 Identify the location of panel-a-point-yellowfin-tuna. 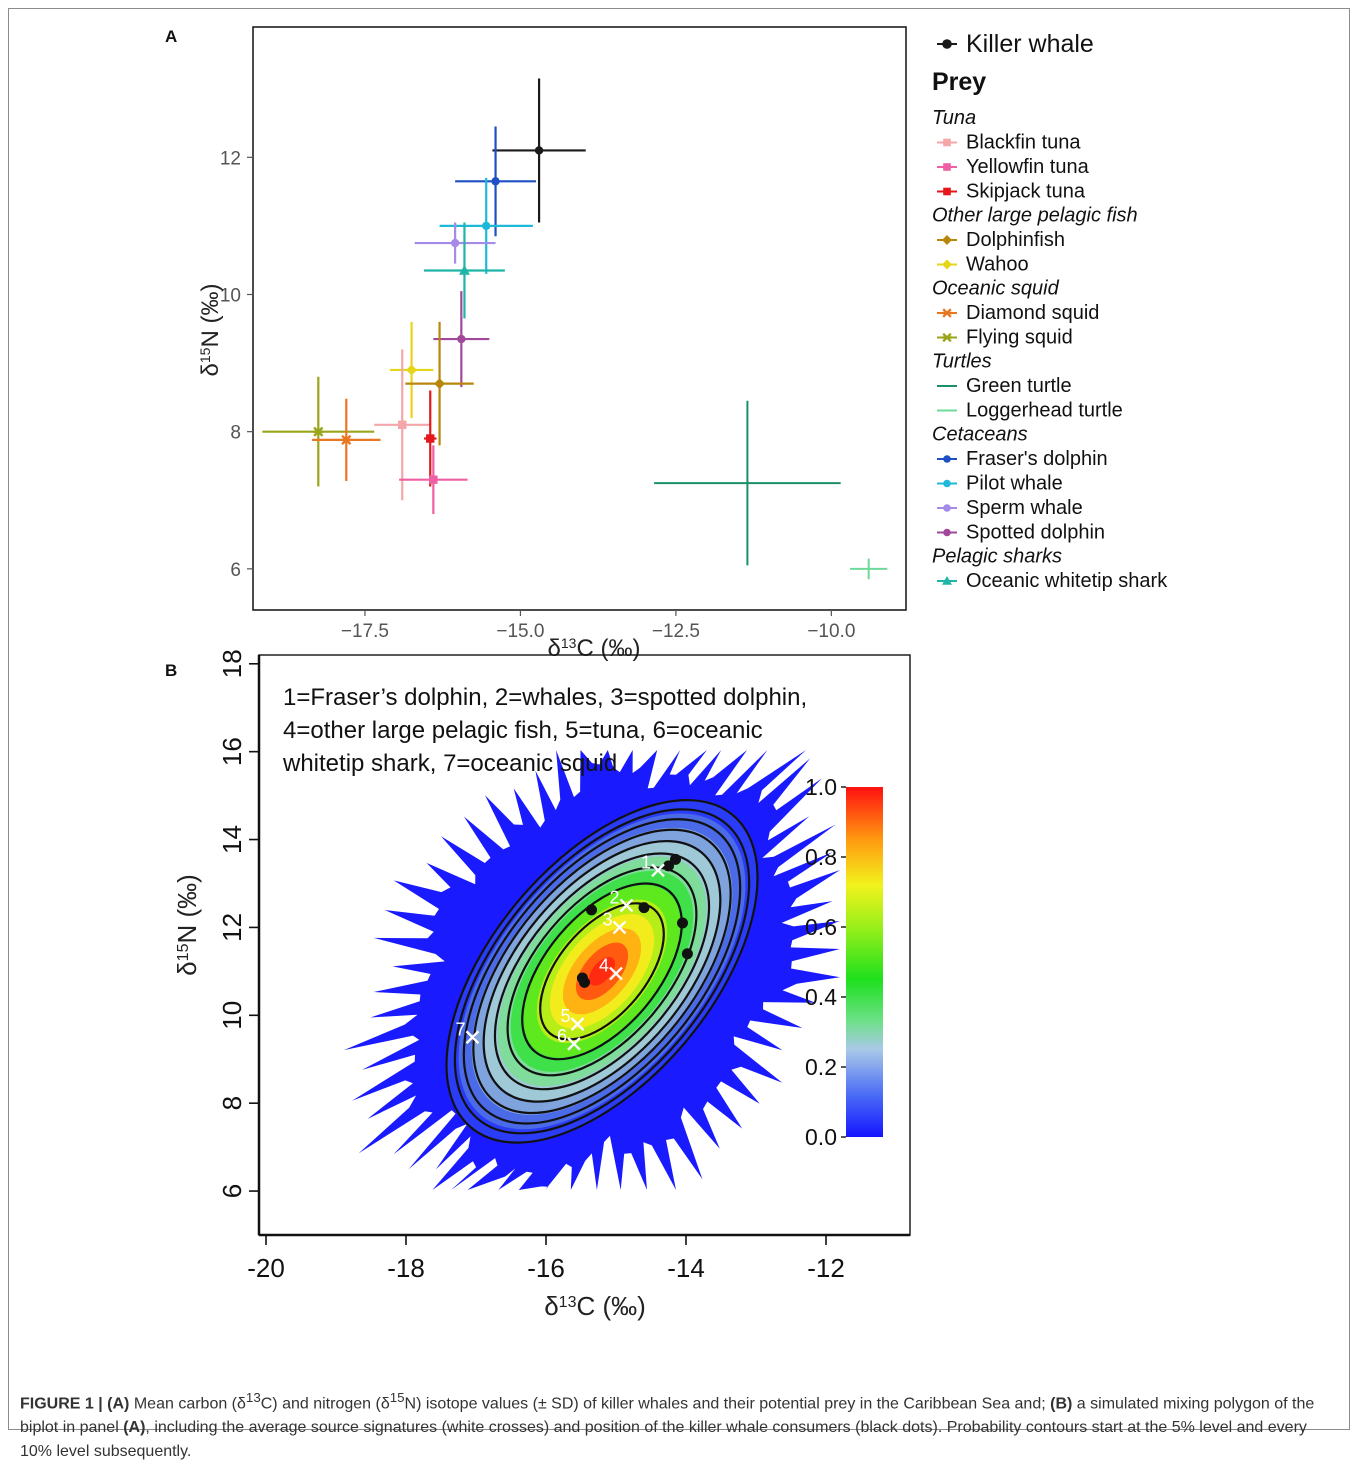
(433, 479).